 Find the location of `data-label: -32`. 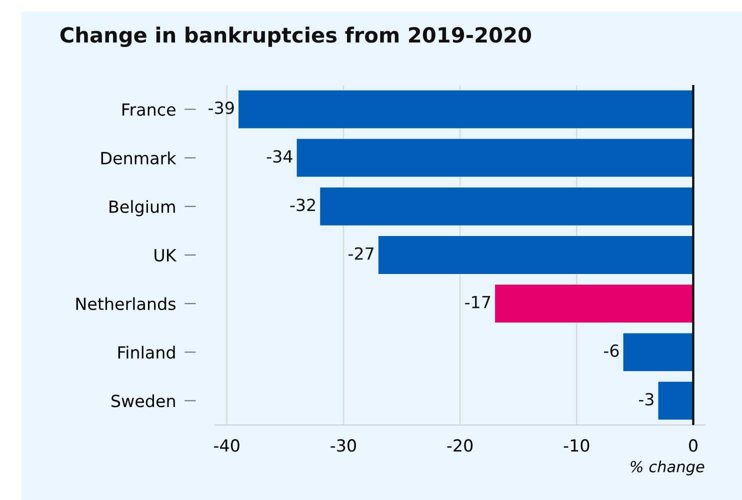

data-label: -32 is located at coordinates (302, 205).